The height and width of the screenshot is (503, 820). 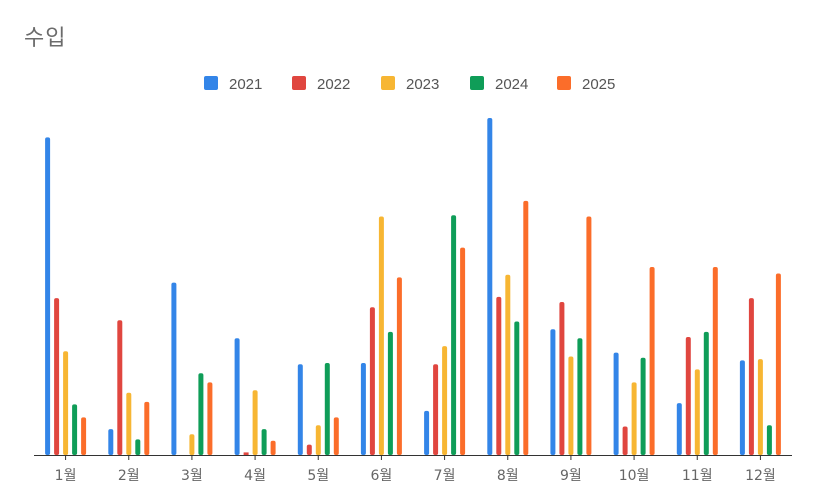 What do you see at coordinates (422, 84) in the screenshot?
I see `legend-label: 2023` at bounding box center [422, 84].